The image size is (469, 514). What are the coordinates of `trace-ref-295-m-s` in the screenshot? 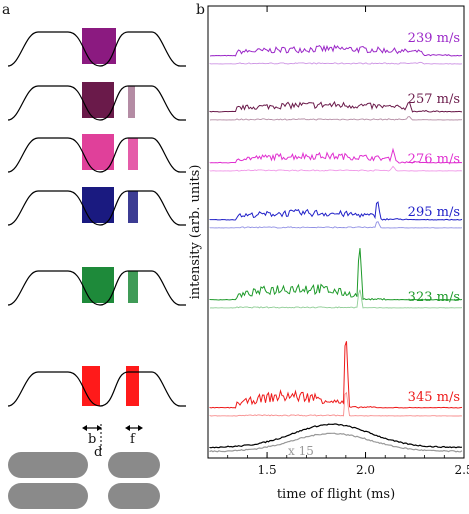 It's located at (336, 225).